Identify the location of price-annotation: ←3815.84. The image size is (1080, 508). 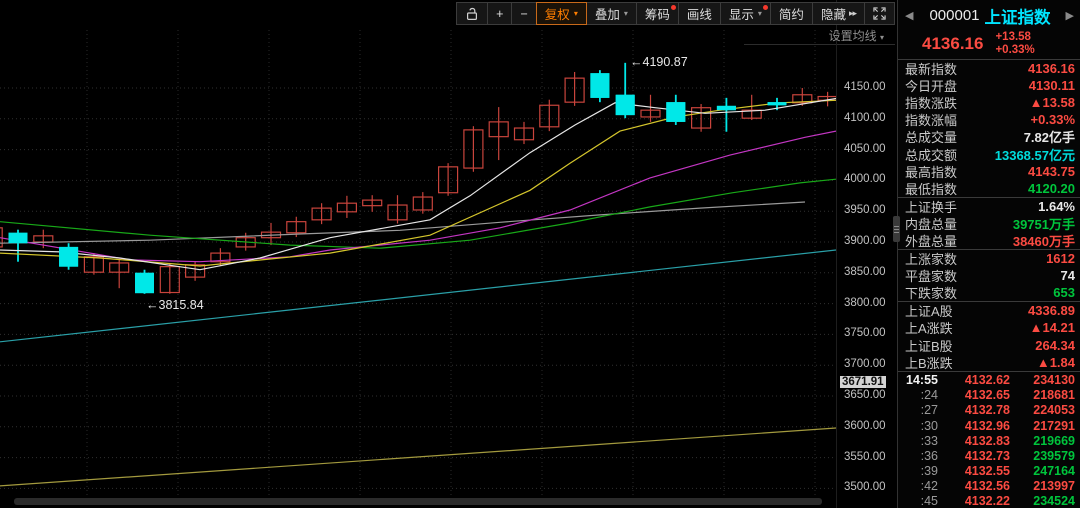
(175, 305).